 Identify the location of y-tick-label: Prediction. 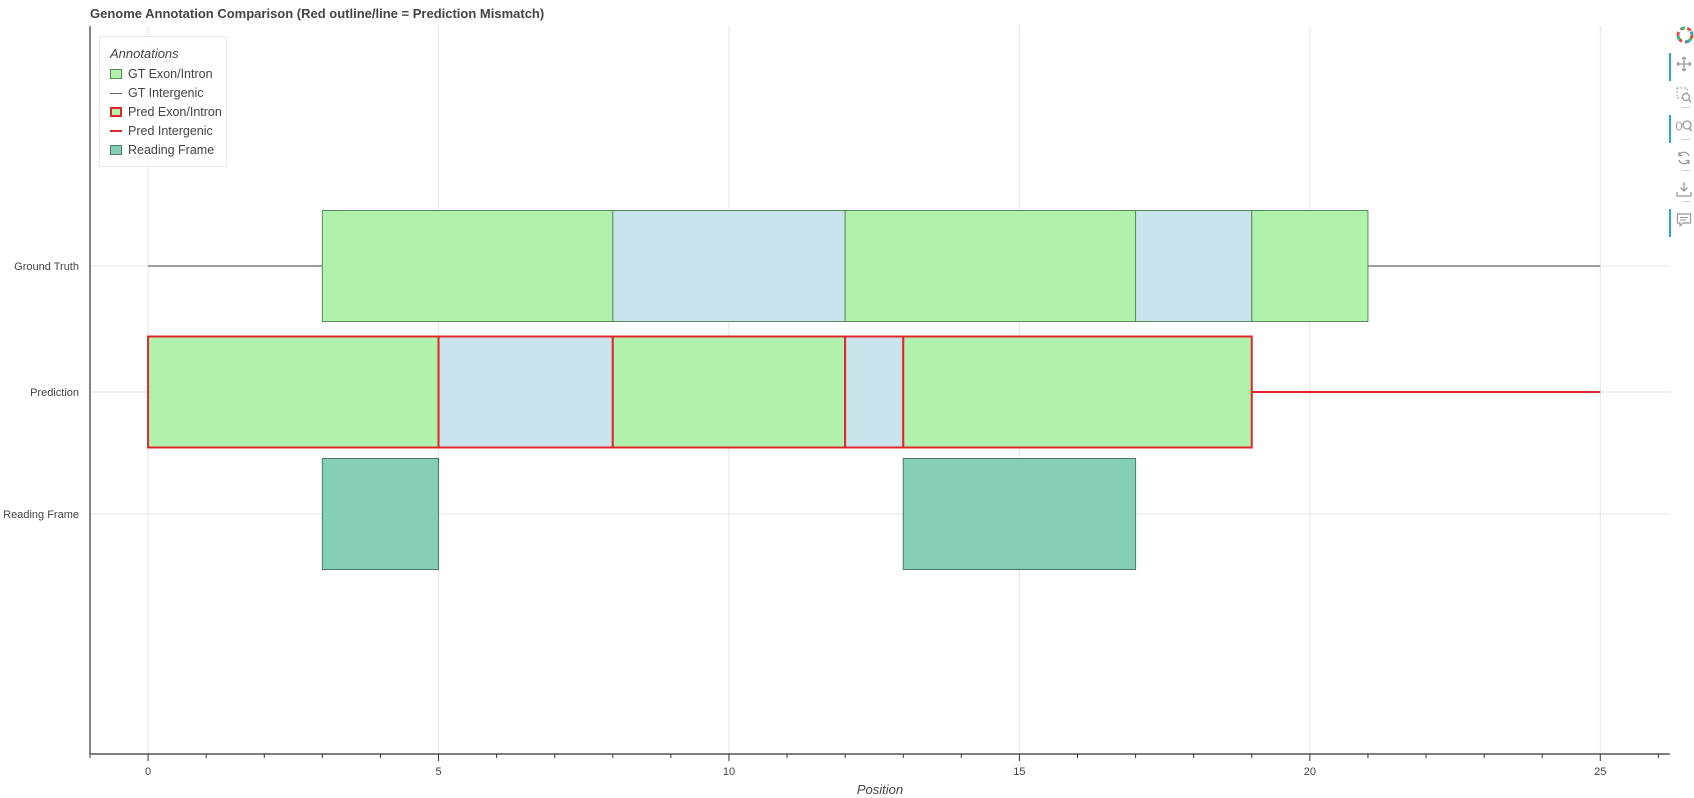
(54, 393).